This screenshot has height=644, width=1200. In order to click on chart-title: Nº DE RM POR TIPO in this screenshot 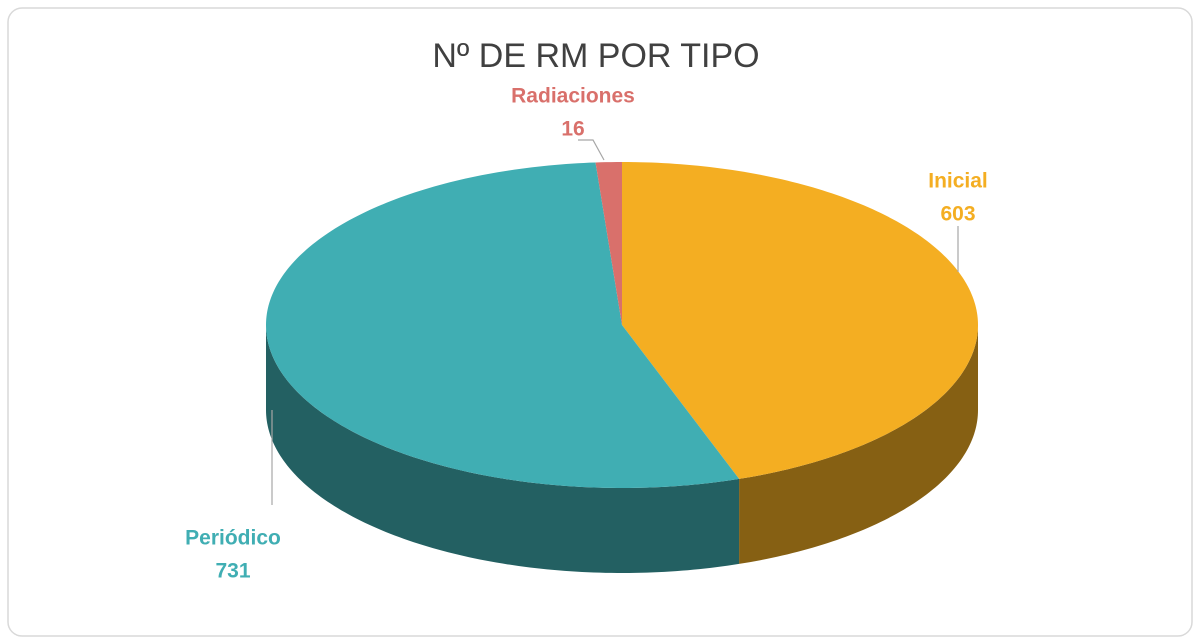, I will do `click(595, 56)`.